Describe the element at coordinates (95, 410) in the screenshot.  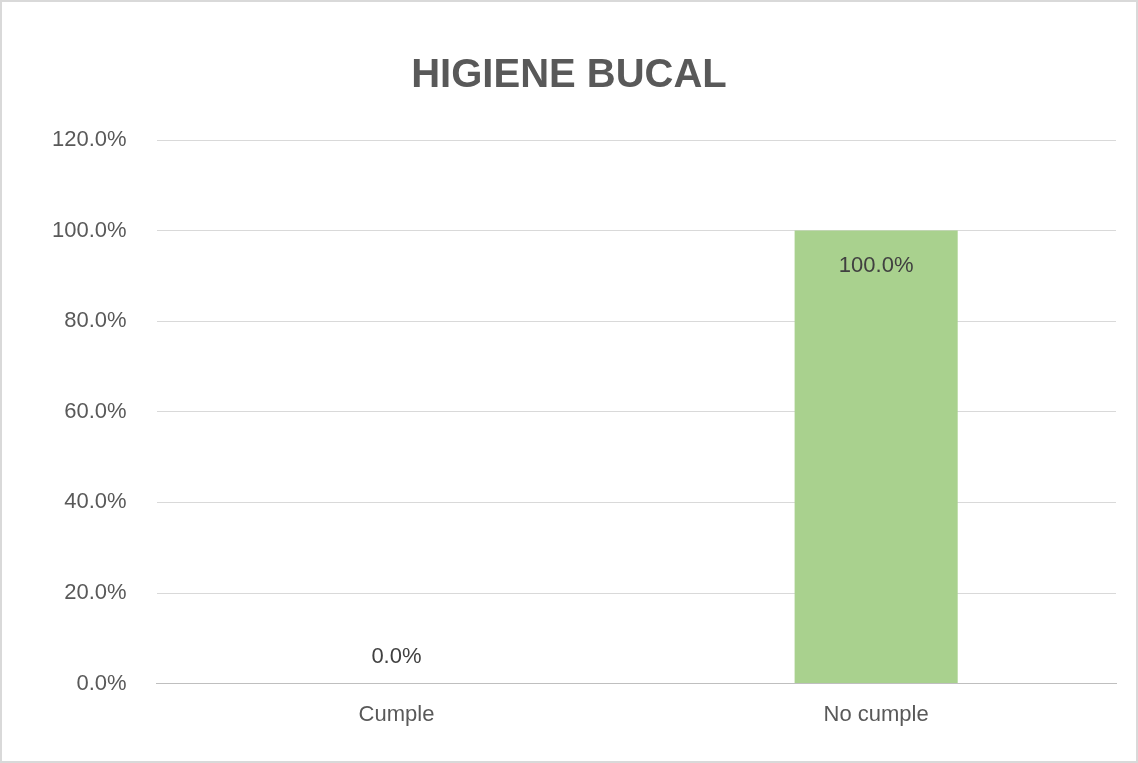
I see `y-tick-label: 60.0%` at that location.